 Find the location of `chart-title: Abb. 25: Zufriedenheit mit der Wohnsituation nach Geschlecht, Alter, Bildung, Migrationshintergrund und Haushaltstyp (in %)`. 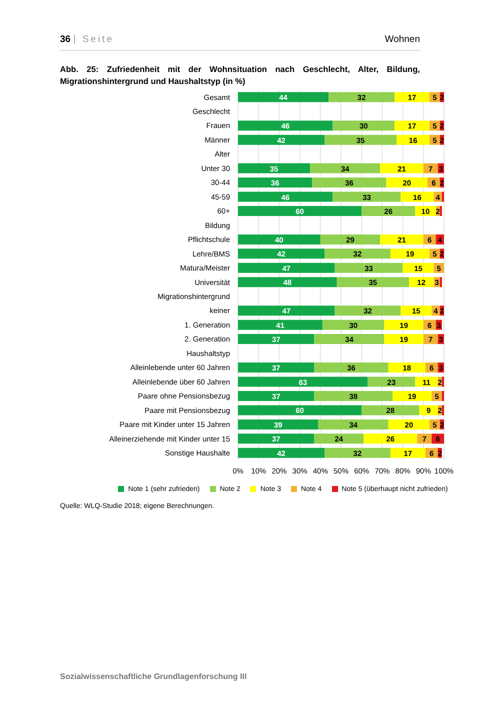

chart-title: Abb. 25: Zufriedenheit mit der Wohnsituation nach Geschlecht, Alter, Bildung, Migrationshintergrund und Haushaltstyp (in %) is located at coordinates (240, 75).